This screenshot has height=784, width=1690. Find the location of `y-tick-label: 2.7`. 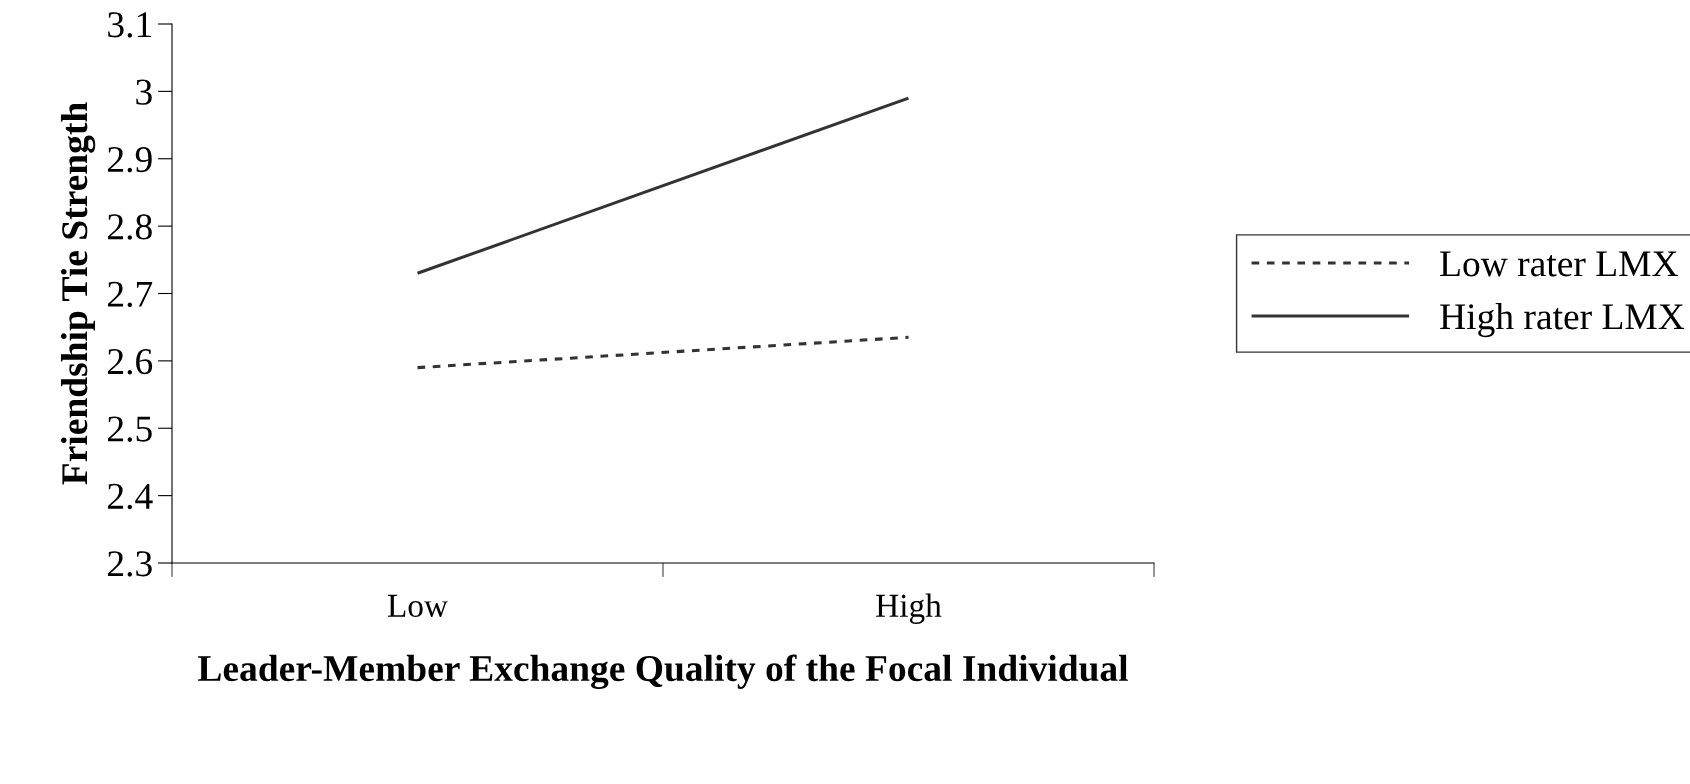

y-tick-label: 2.7 is located at coordinates (130, 294).